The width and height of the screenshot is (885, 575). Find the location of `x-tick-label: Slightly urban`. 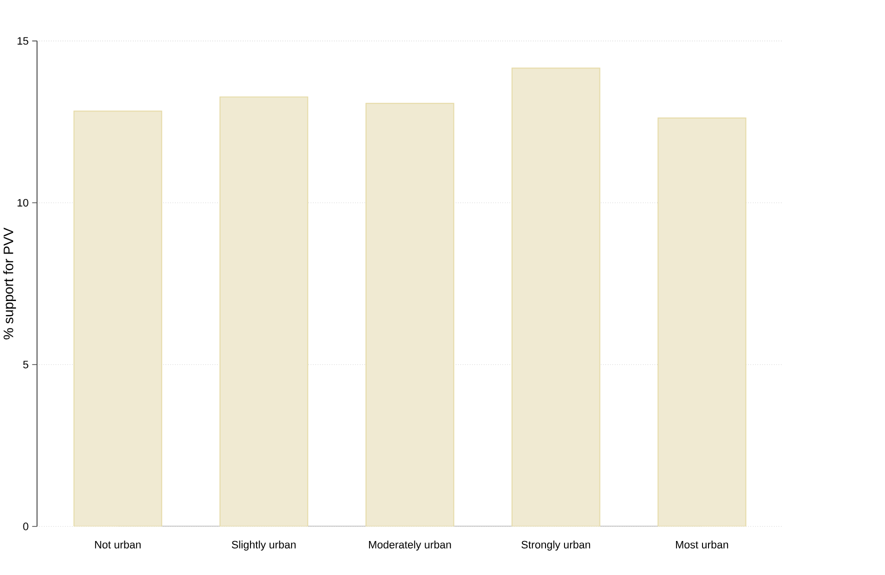

x-tick-label: Slightly urban is located at coordinates (264, 545).